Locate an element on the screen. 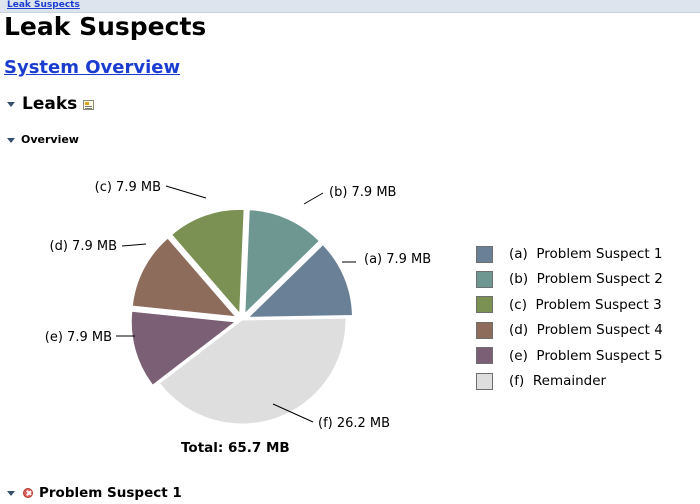 This screenshot has height=504, width=700. pie-slice-e is located at coordinates (183, 348).